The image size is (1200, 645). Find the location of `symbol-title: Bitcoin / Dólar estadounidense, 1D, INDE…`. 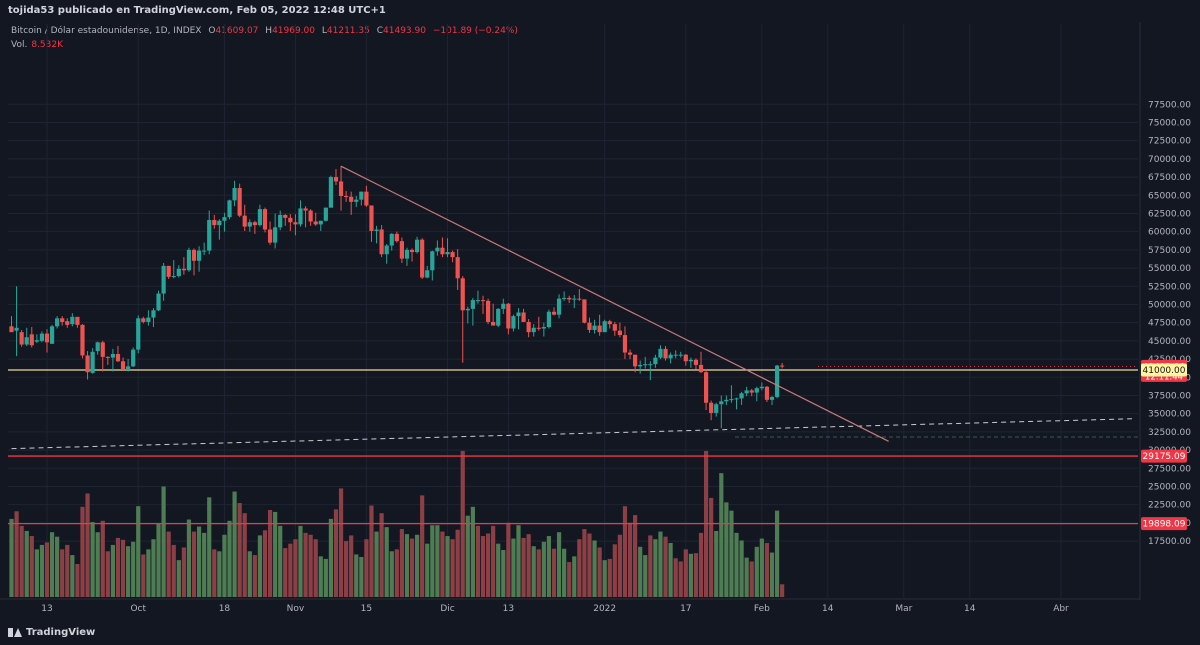

symbol-title: Bitcoin / Dólar estadounidense, 1D, INDE… is located at coordinates (106, 31).